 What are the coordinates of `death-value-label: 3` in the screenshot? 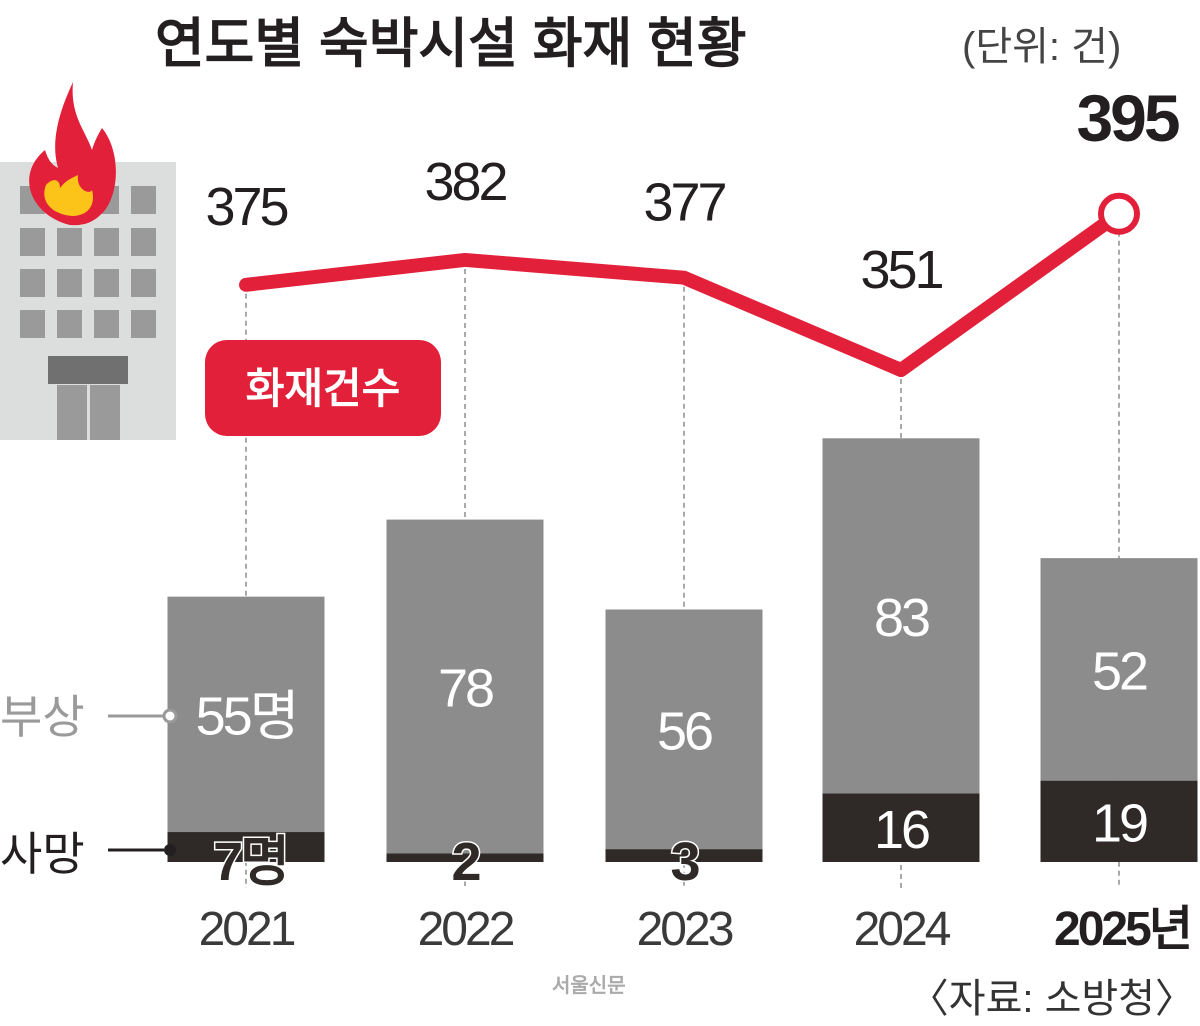 It's located at (684, 862).